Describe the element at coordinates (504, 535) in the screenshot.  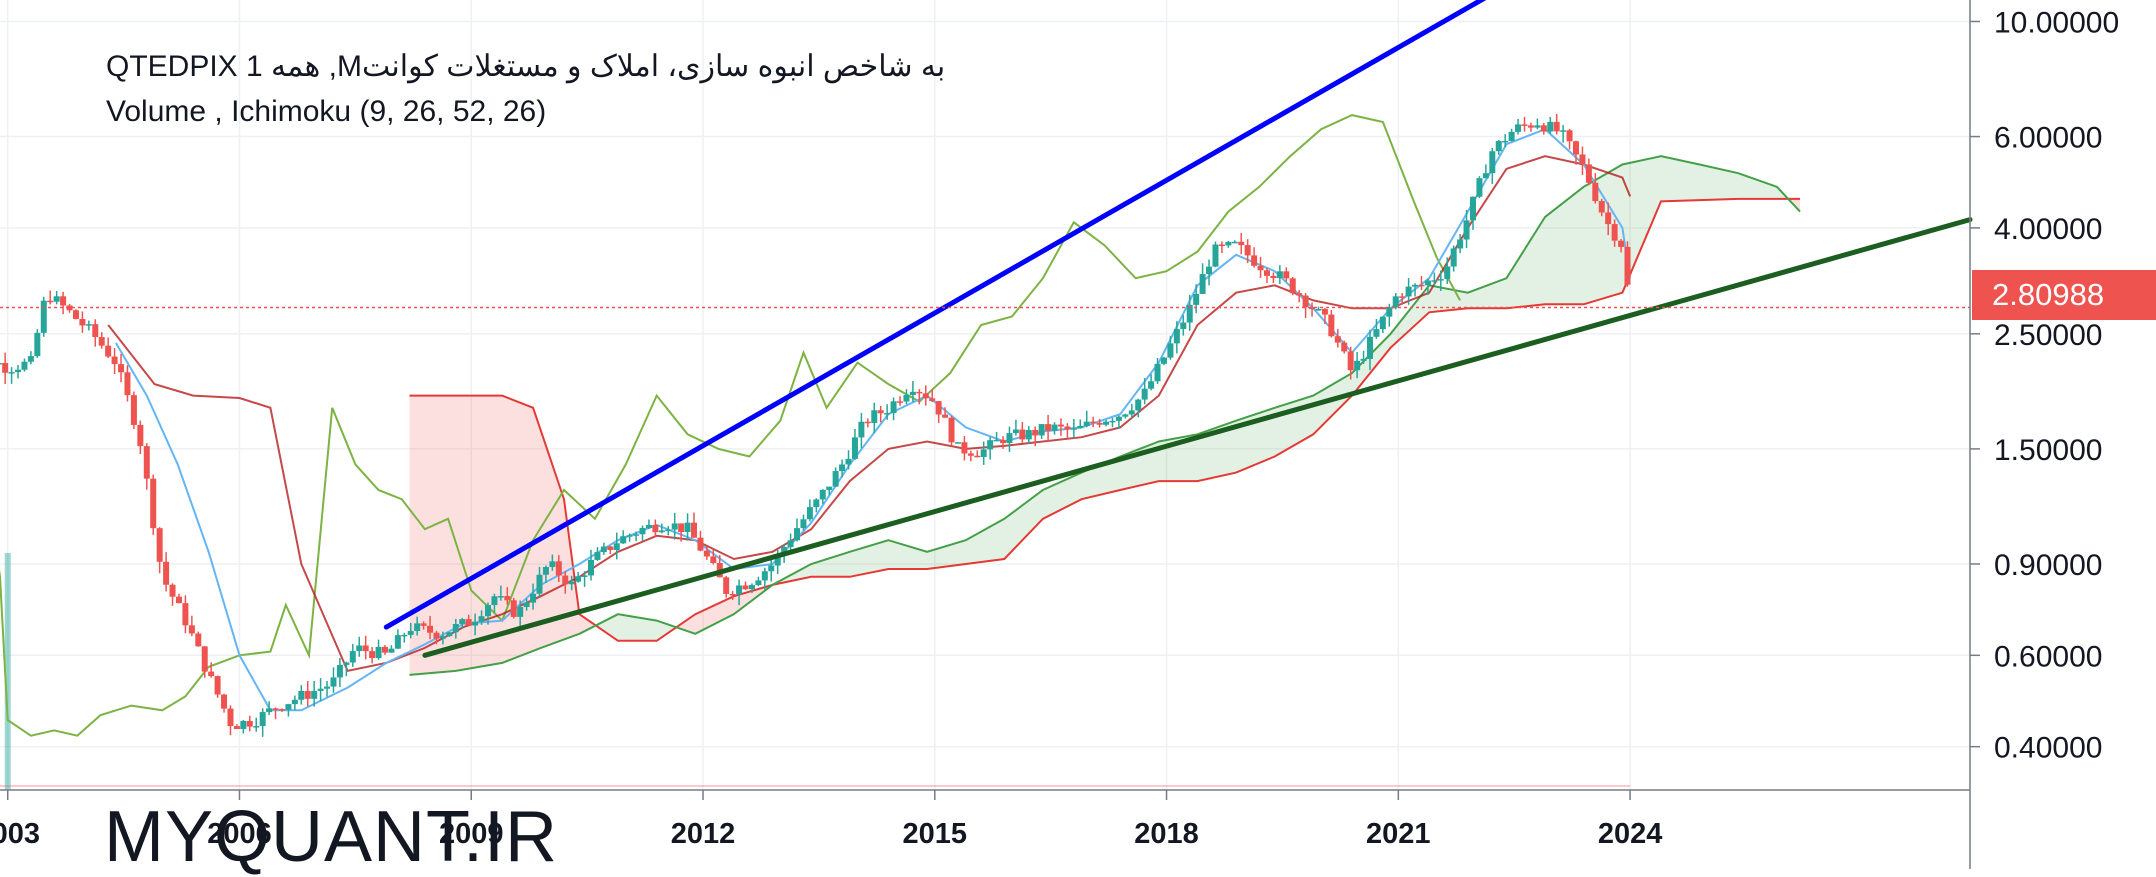
I see `cloud-bearish` at that location.